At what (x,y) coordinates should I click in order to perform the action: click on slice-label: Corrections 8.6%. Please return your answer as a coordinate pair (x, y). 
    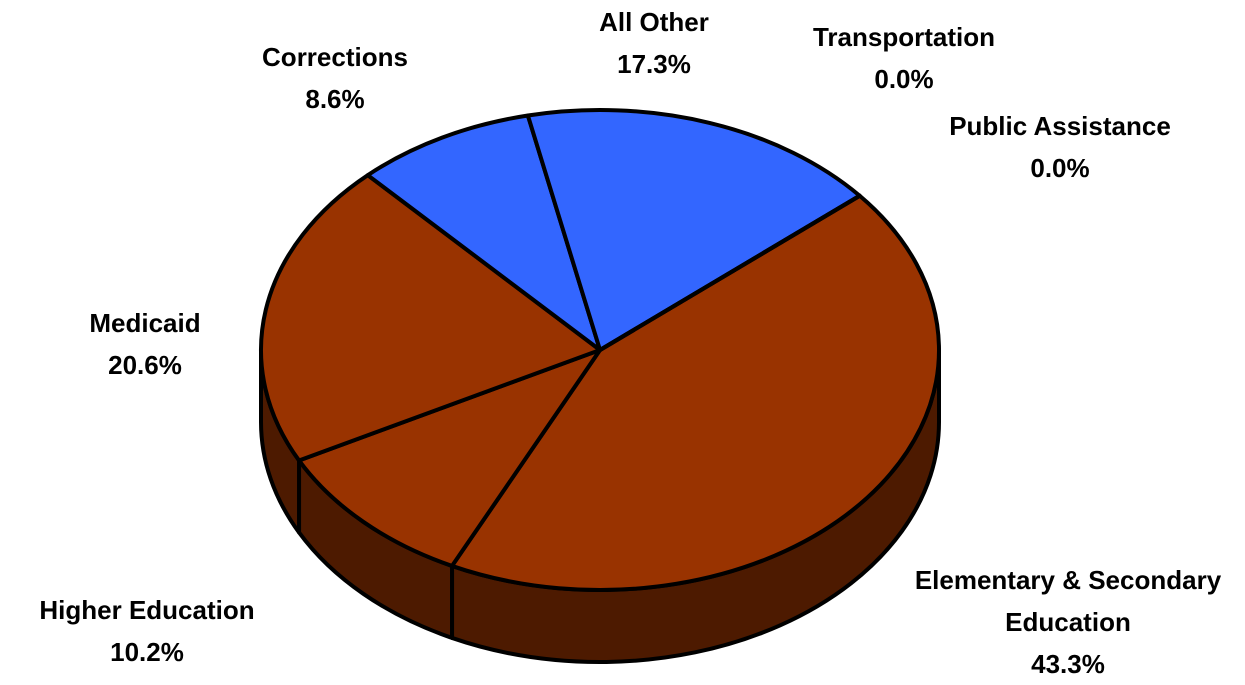
    Looking at the image, I should click on (335, 78).